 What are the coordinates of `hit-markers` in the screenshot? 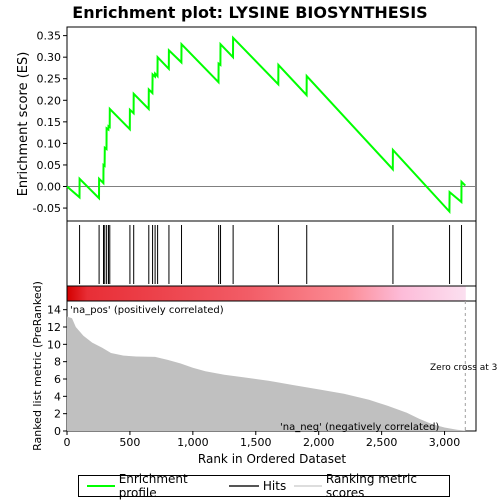 It's located at (271, 254).